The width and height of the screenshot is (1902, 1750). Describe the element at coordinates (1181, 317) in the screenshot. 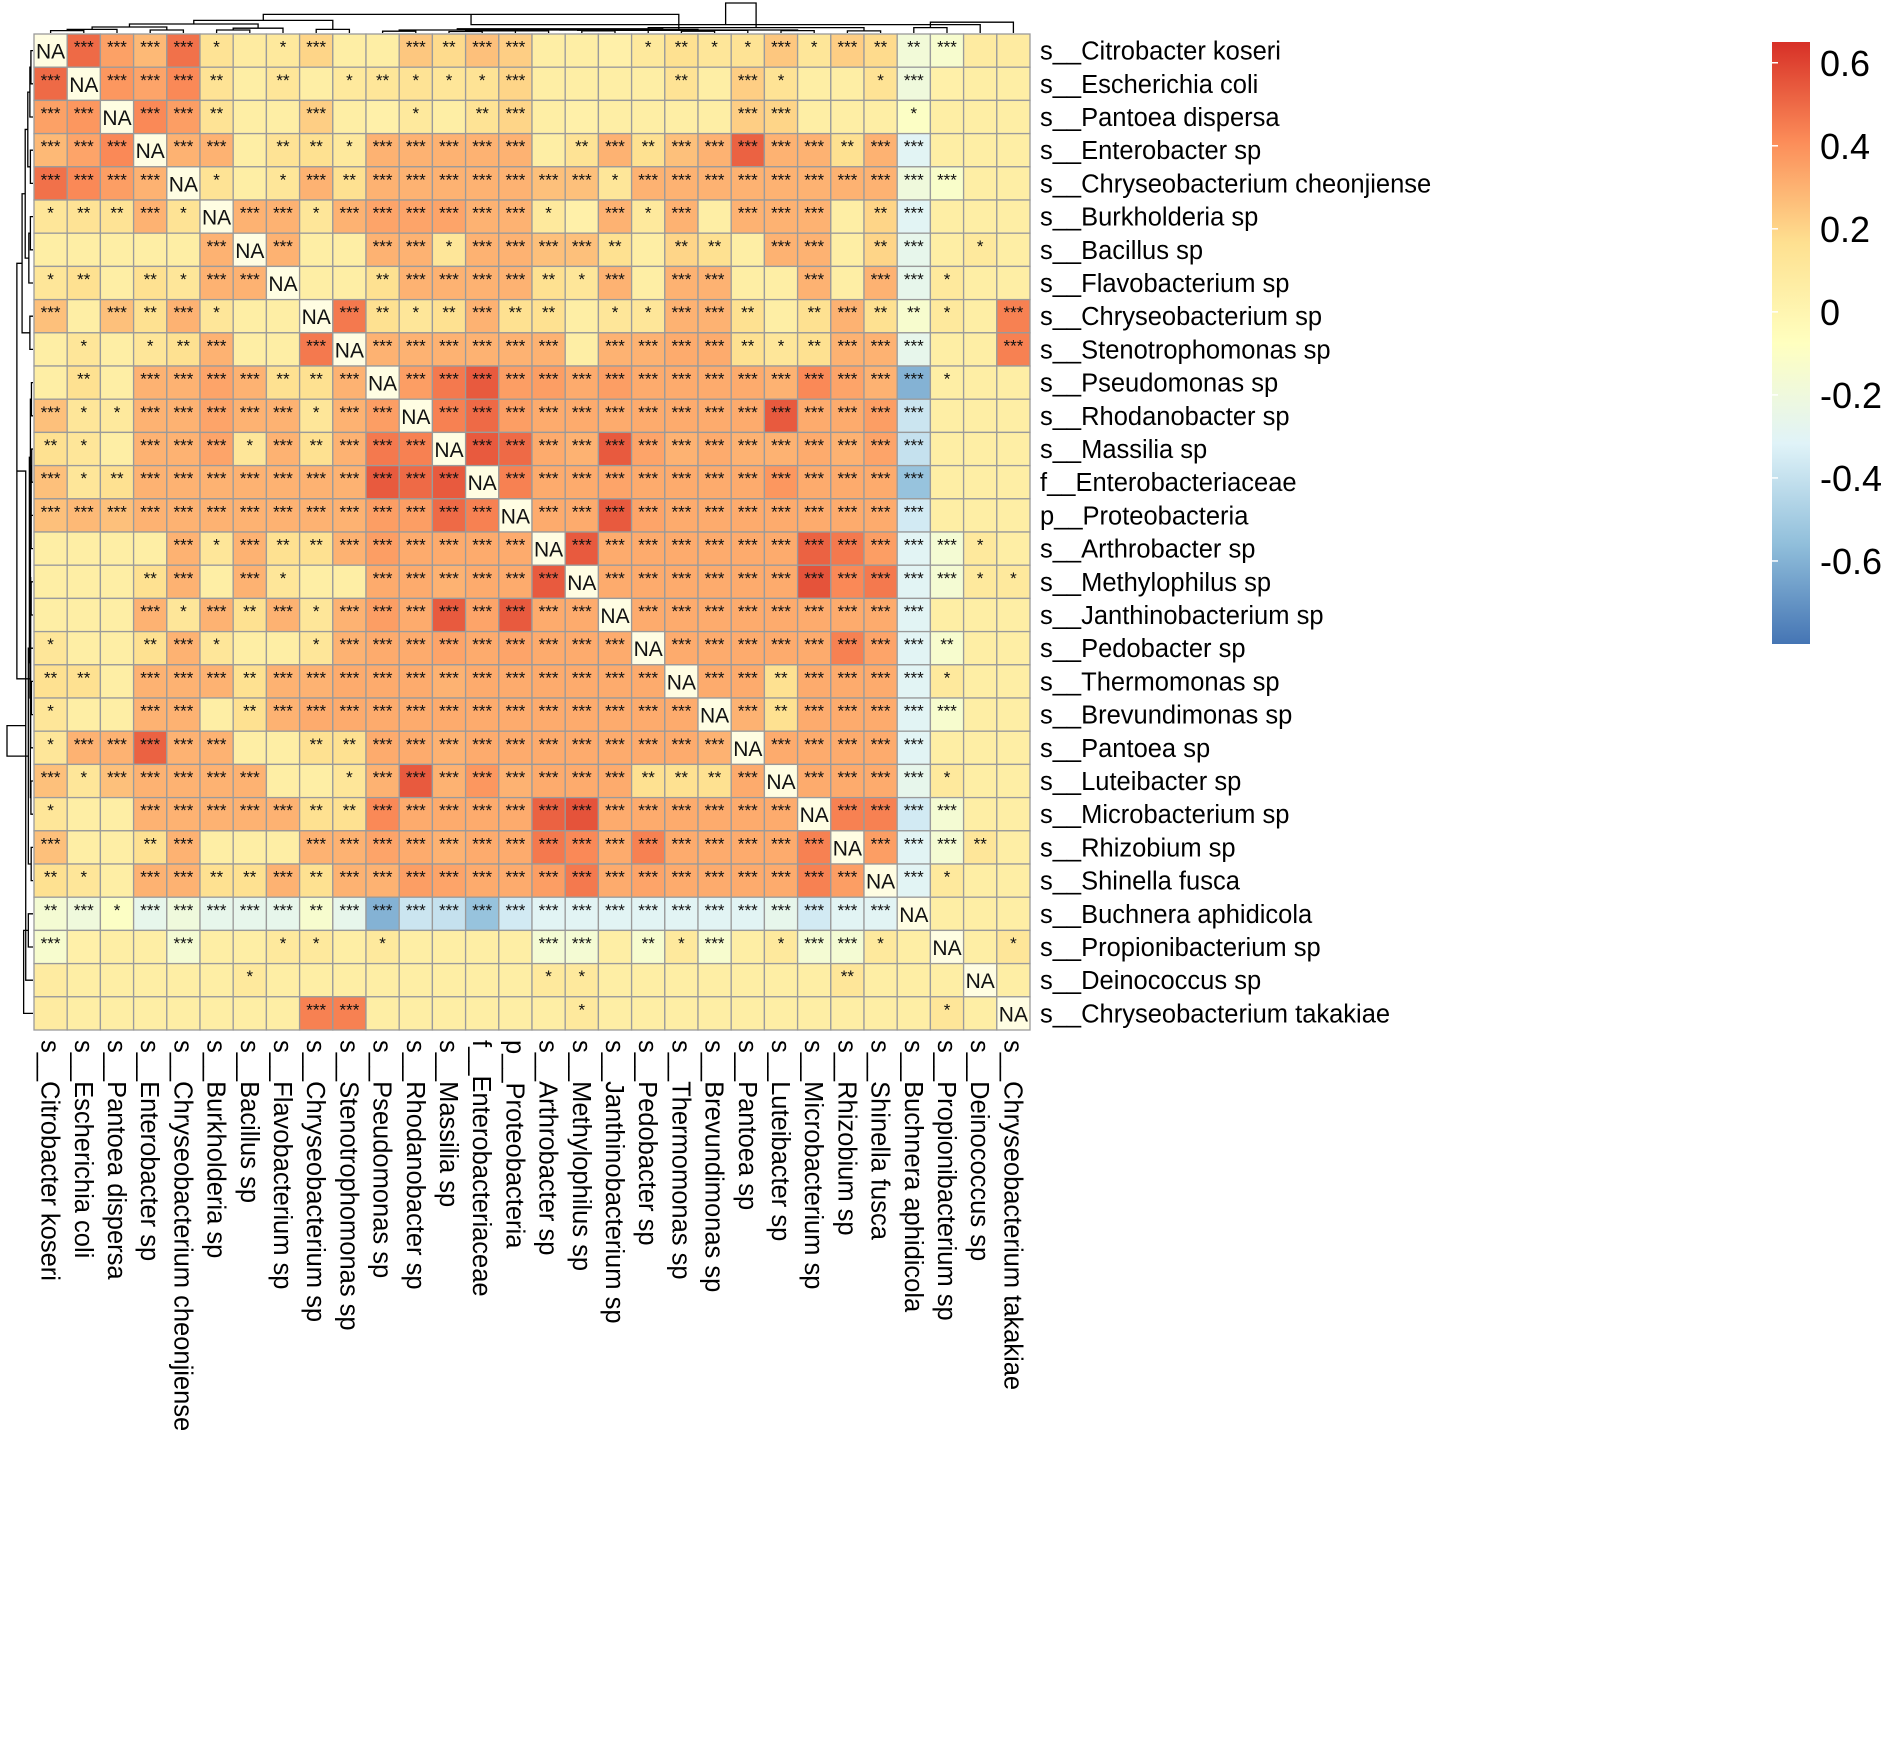

I see `row-label: s__Chryseobacterium sp` at that location.